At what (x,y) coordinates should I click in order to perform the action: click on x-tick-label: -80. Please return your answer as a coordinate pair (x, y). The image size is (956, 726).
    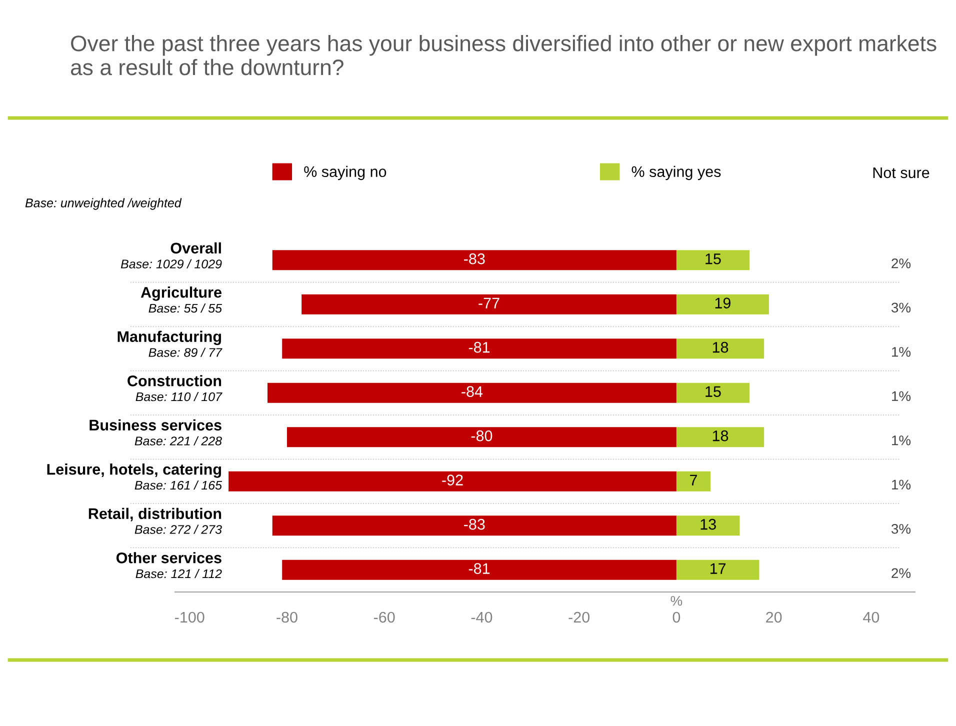
    Looking at the image, I should click on (287, 617).